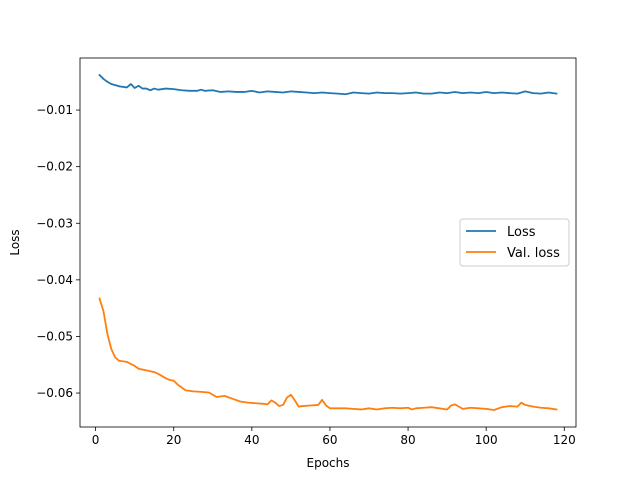 Image resolution: width=640 pixels, height=480 pixels. I want to click on y-tick-label-3: −0.03, so click(54, 223).